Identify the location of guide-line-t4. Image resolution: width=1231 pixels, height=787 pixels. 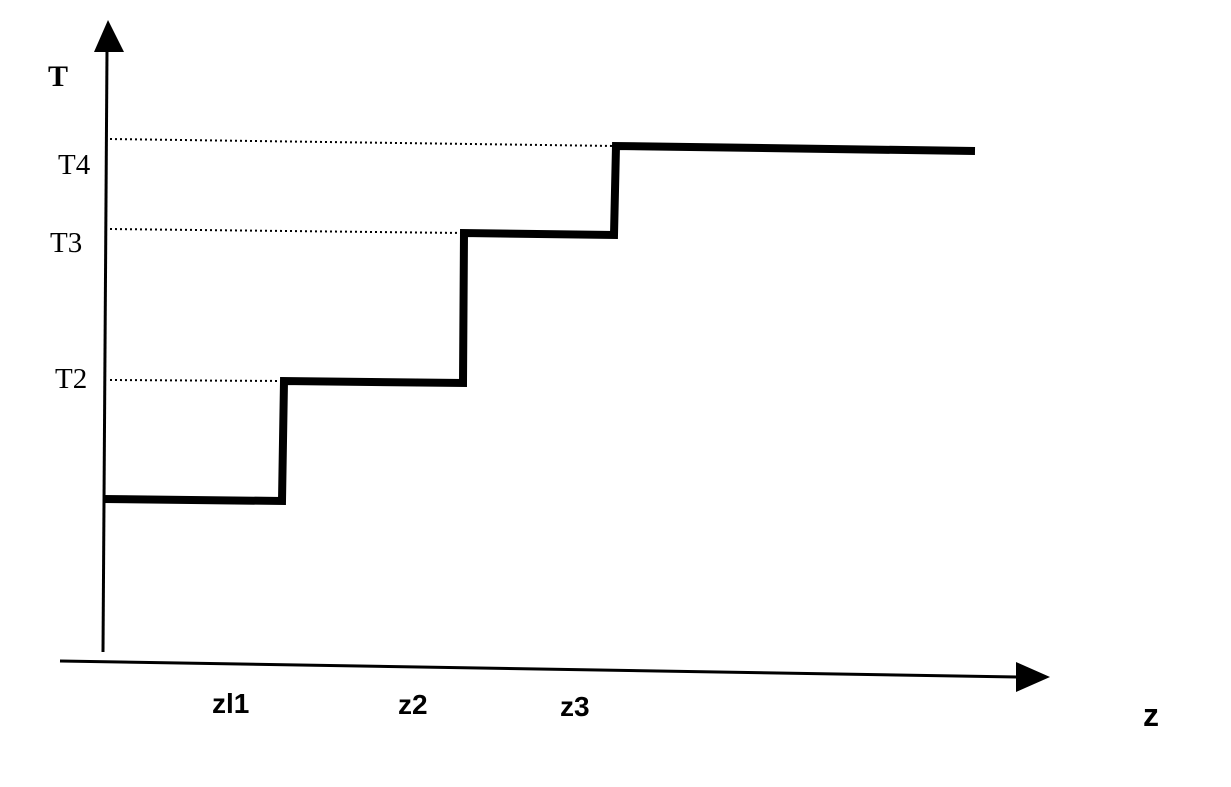
(362, 142).